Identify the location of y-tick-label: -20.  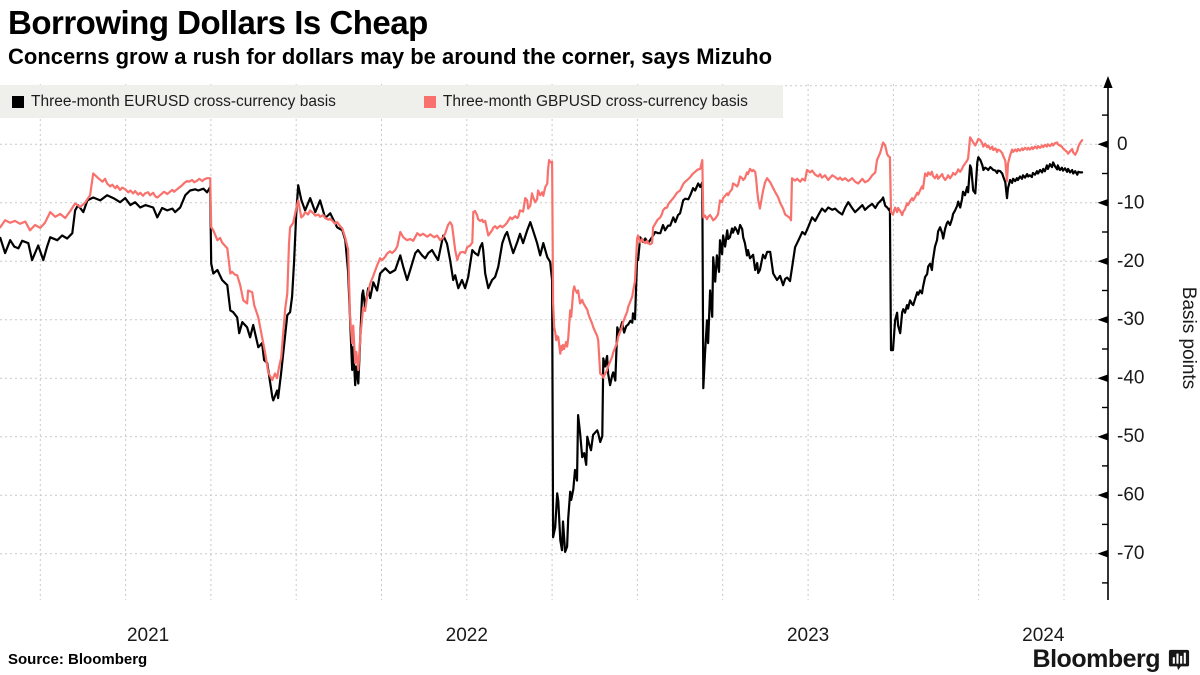
(1130, 261).